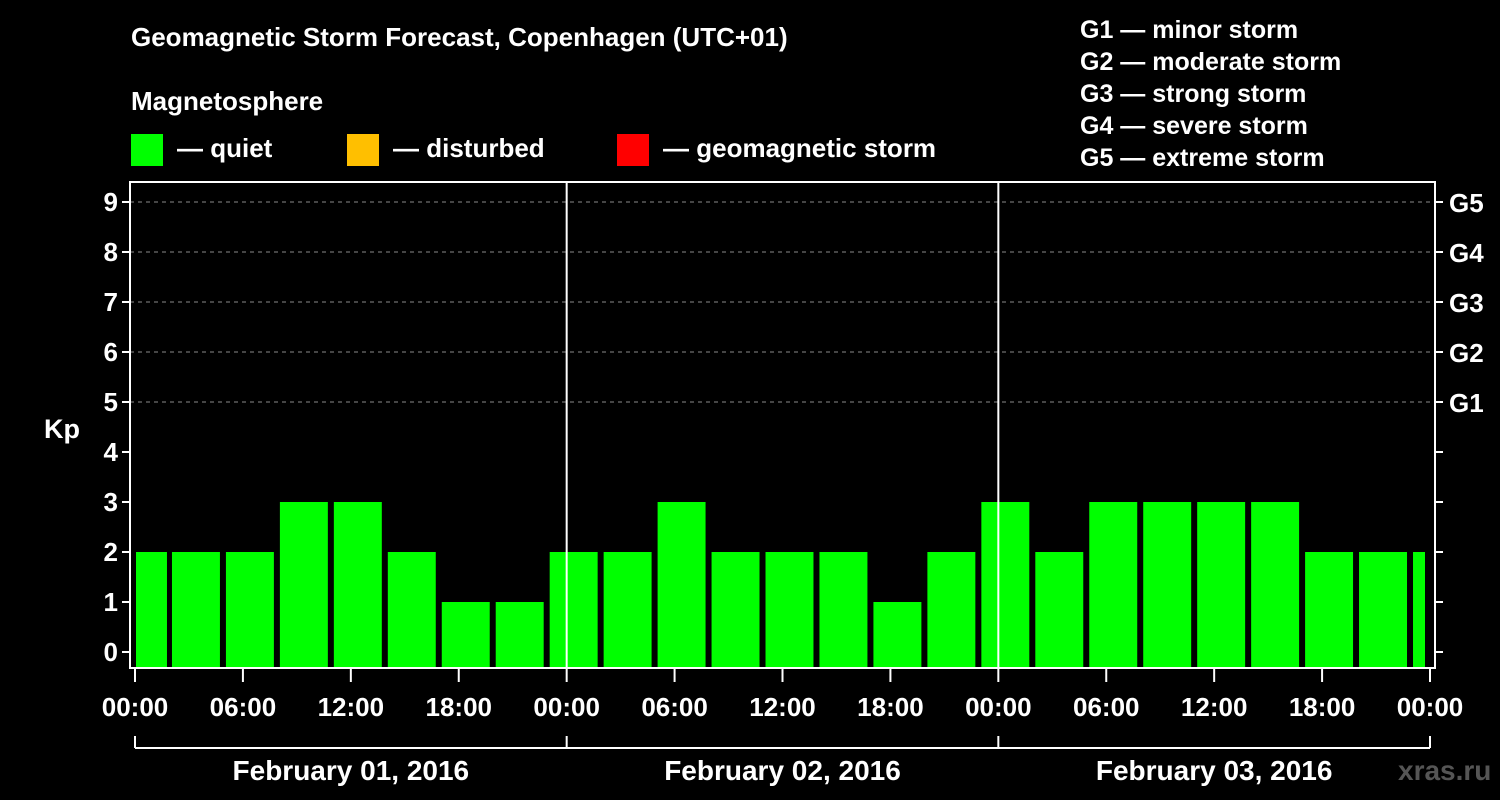 This screenshot has width=1500, height=800. Describe the element at coordinates (1466, 403) in the screenshot. I see `g-scale-label: G1` at that location.